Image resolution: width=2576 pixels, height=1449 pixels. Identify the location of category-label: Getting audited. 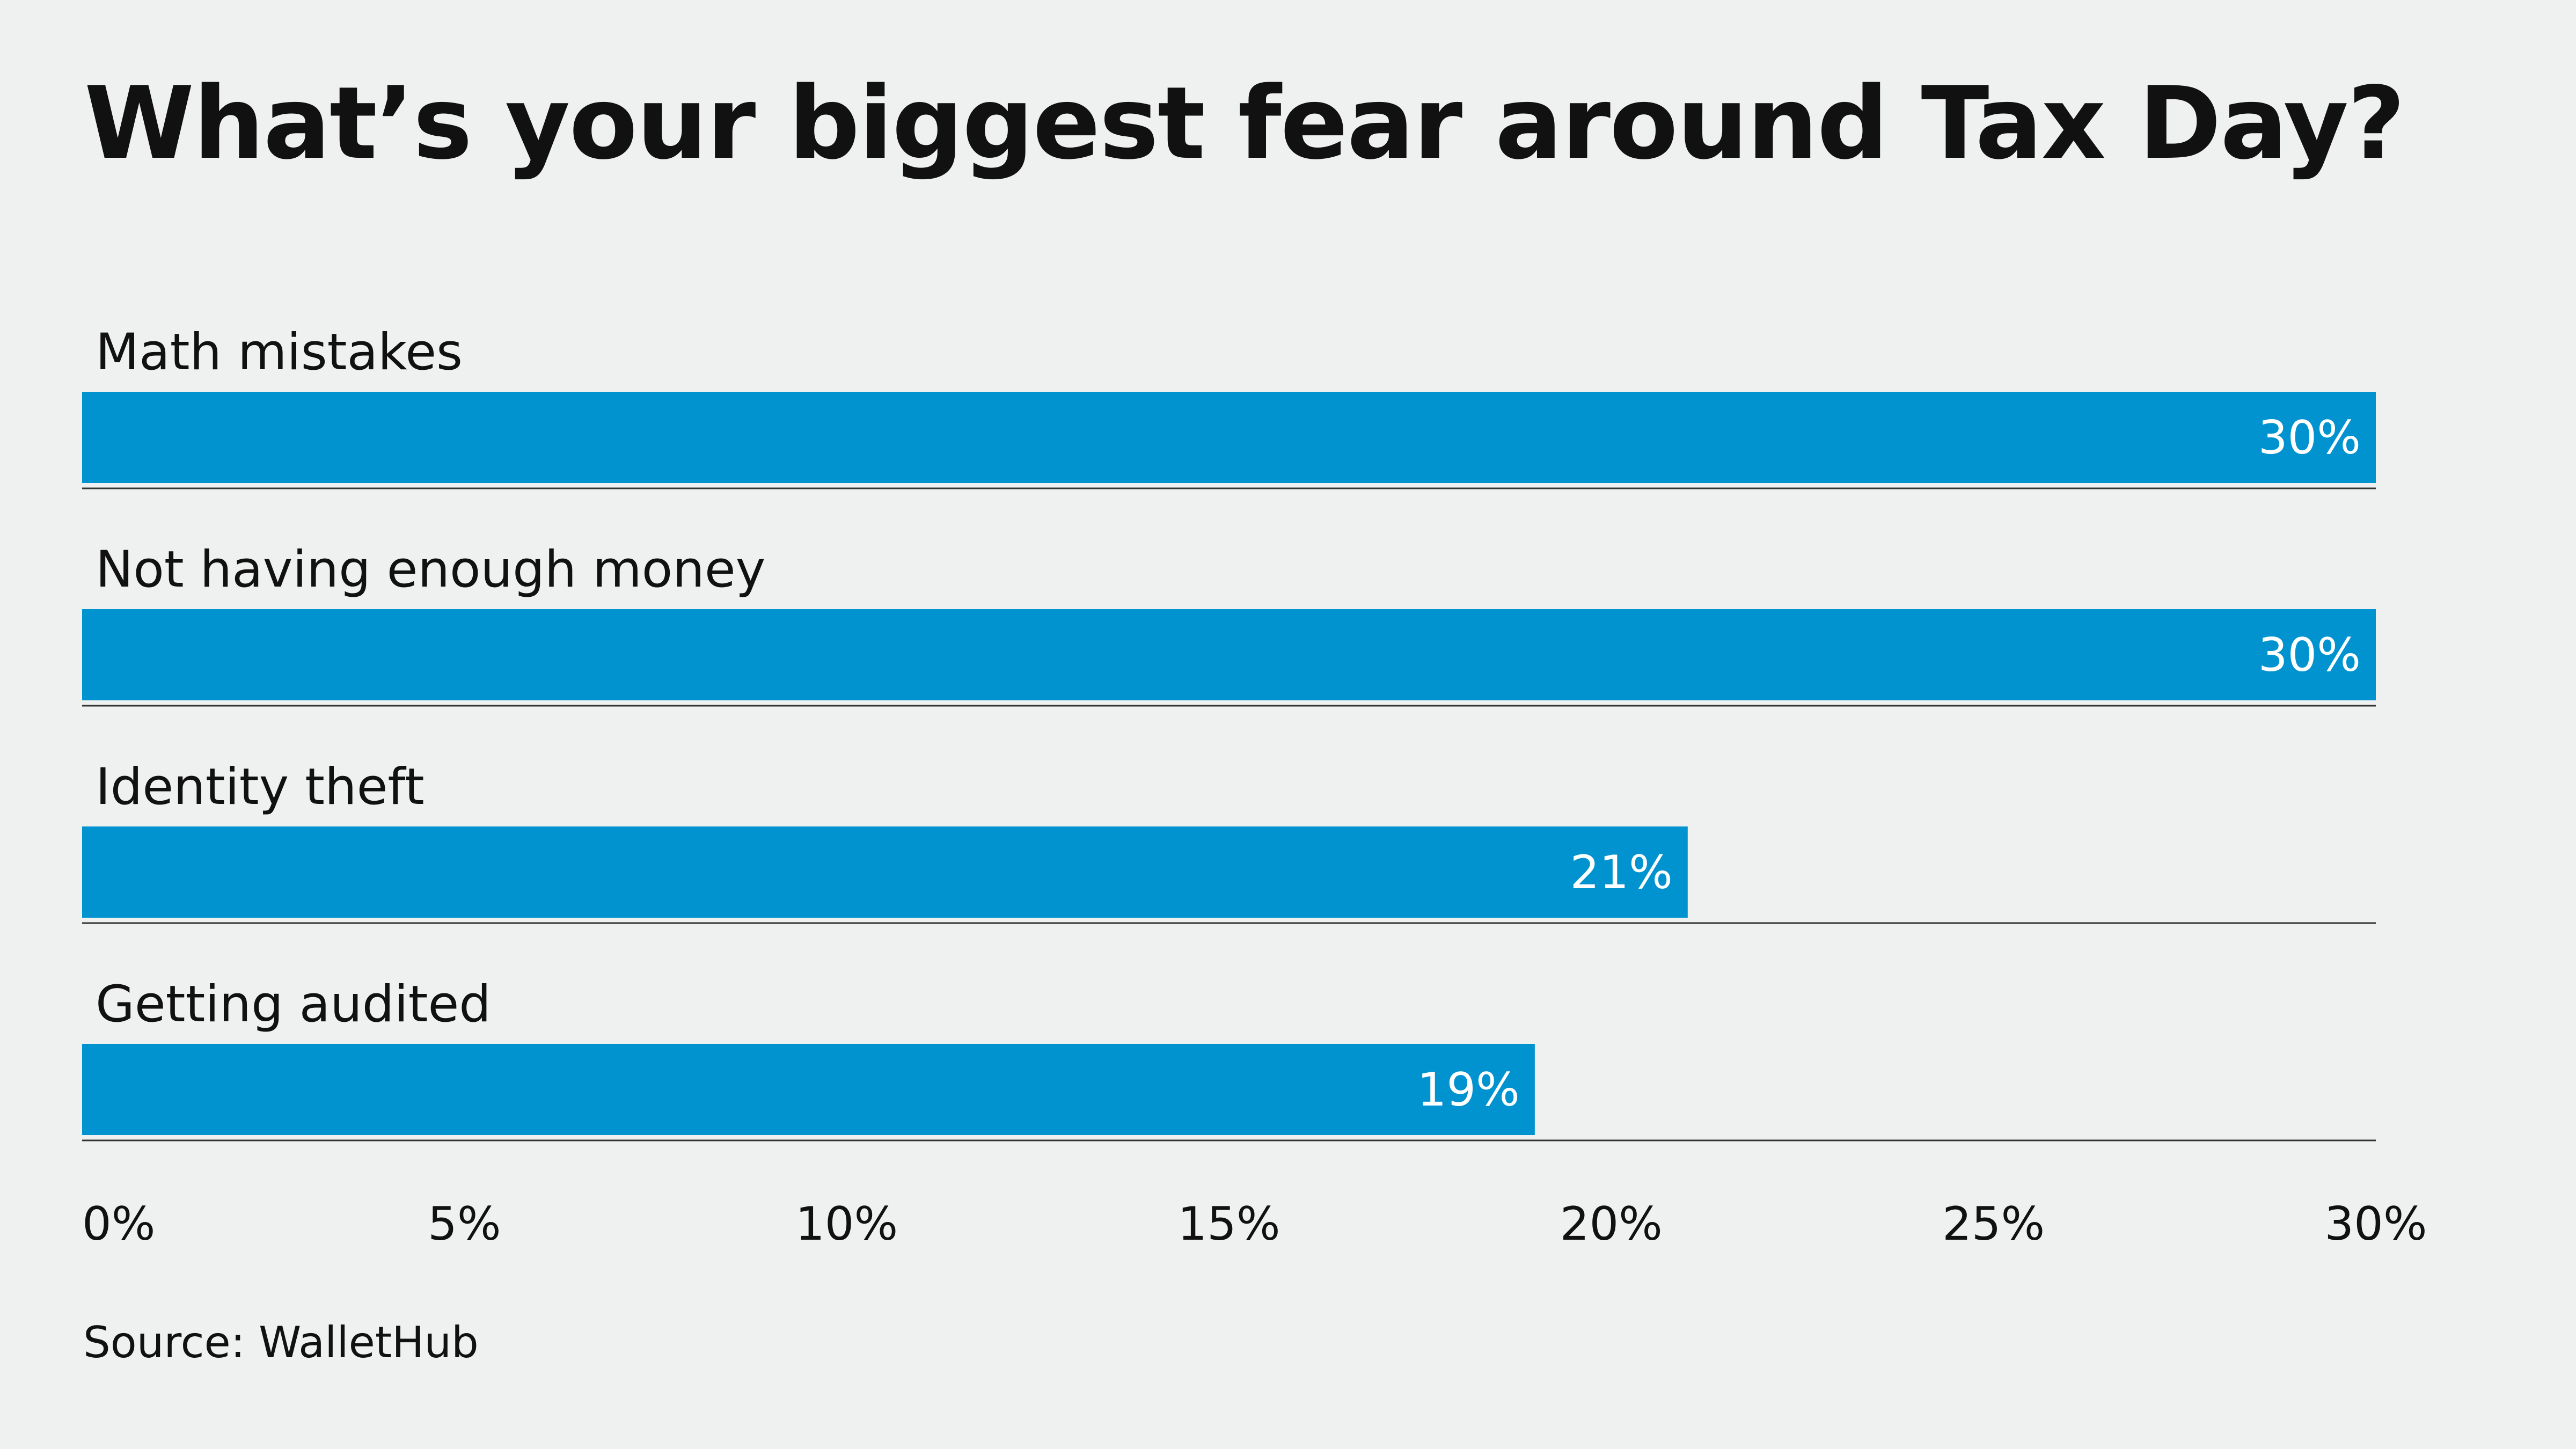
(293, 1004).